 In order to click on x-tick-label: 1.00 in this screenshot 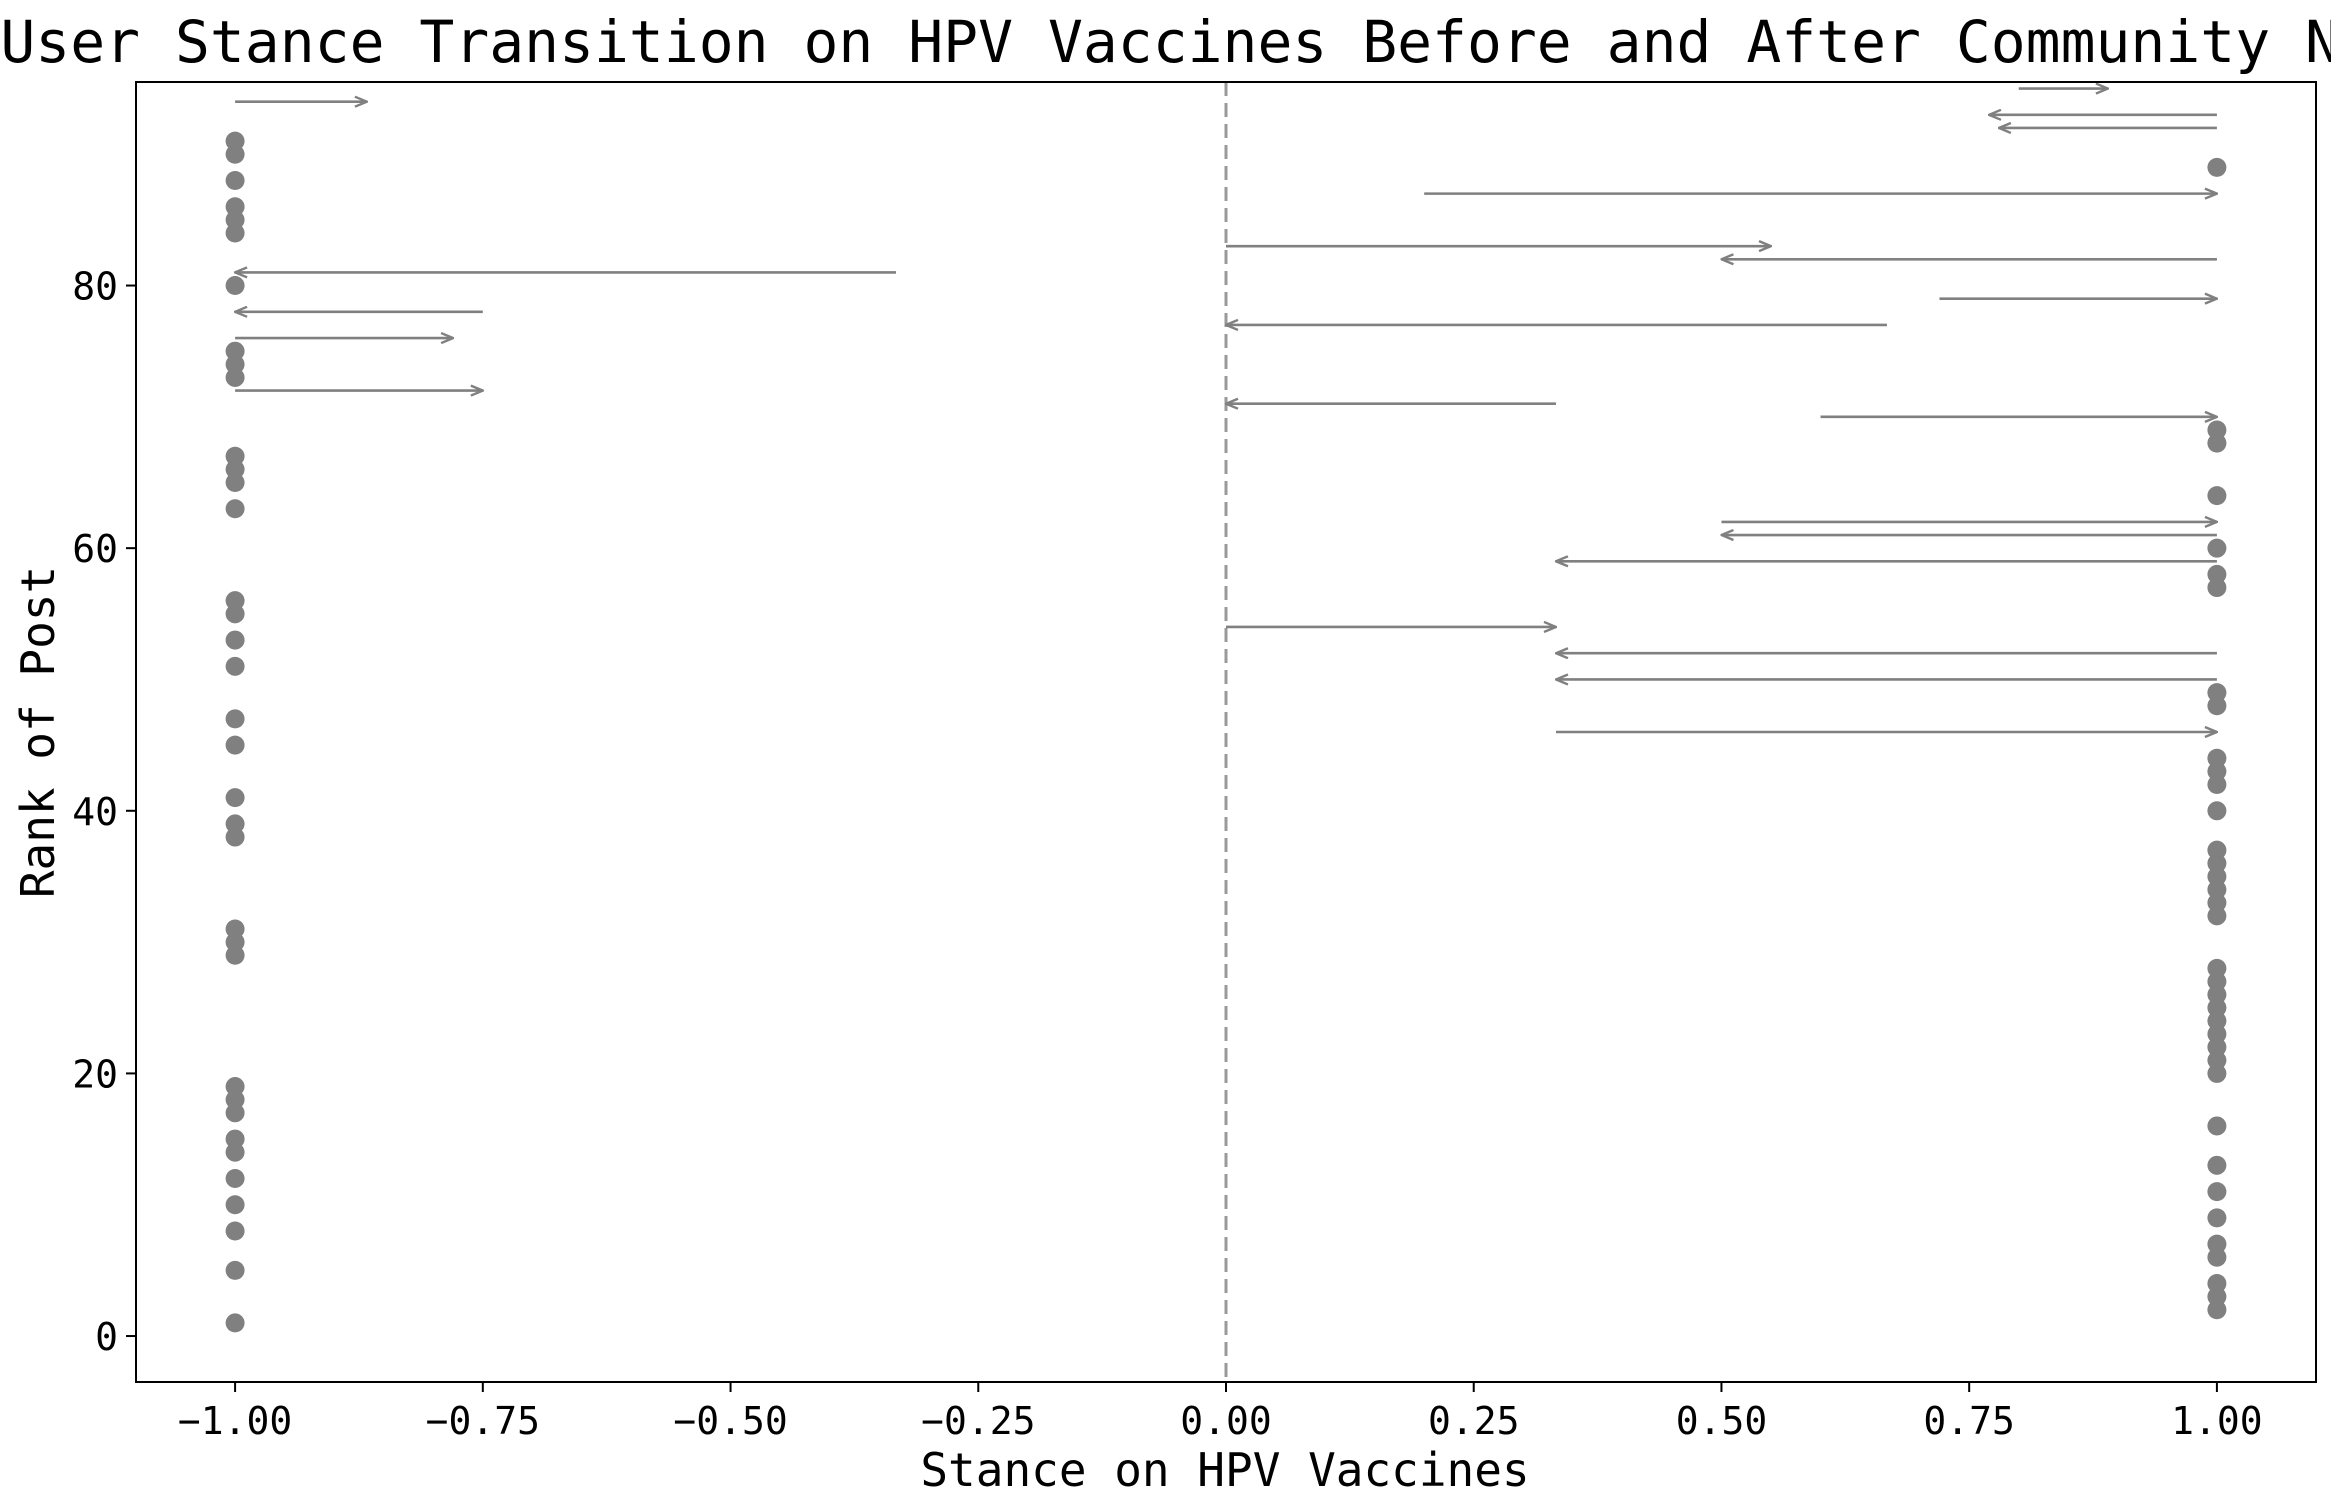, I will do `click(2217, 1421)`.